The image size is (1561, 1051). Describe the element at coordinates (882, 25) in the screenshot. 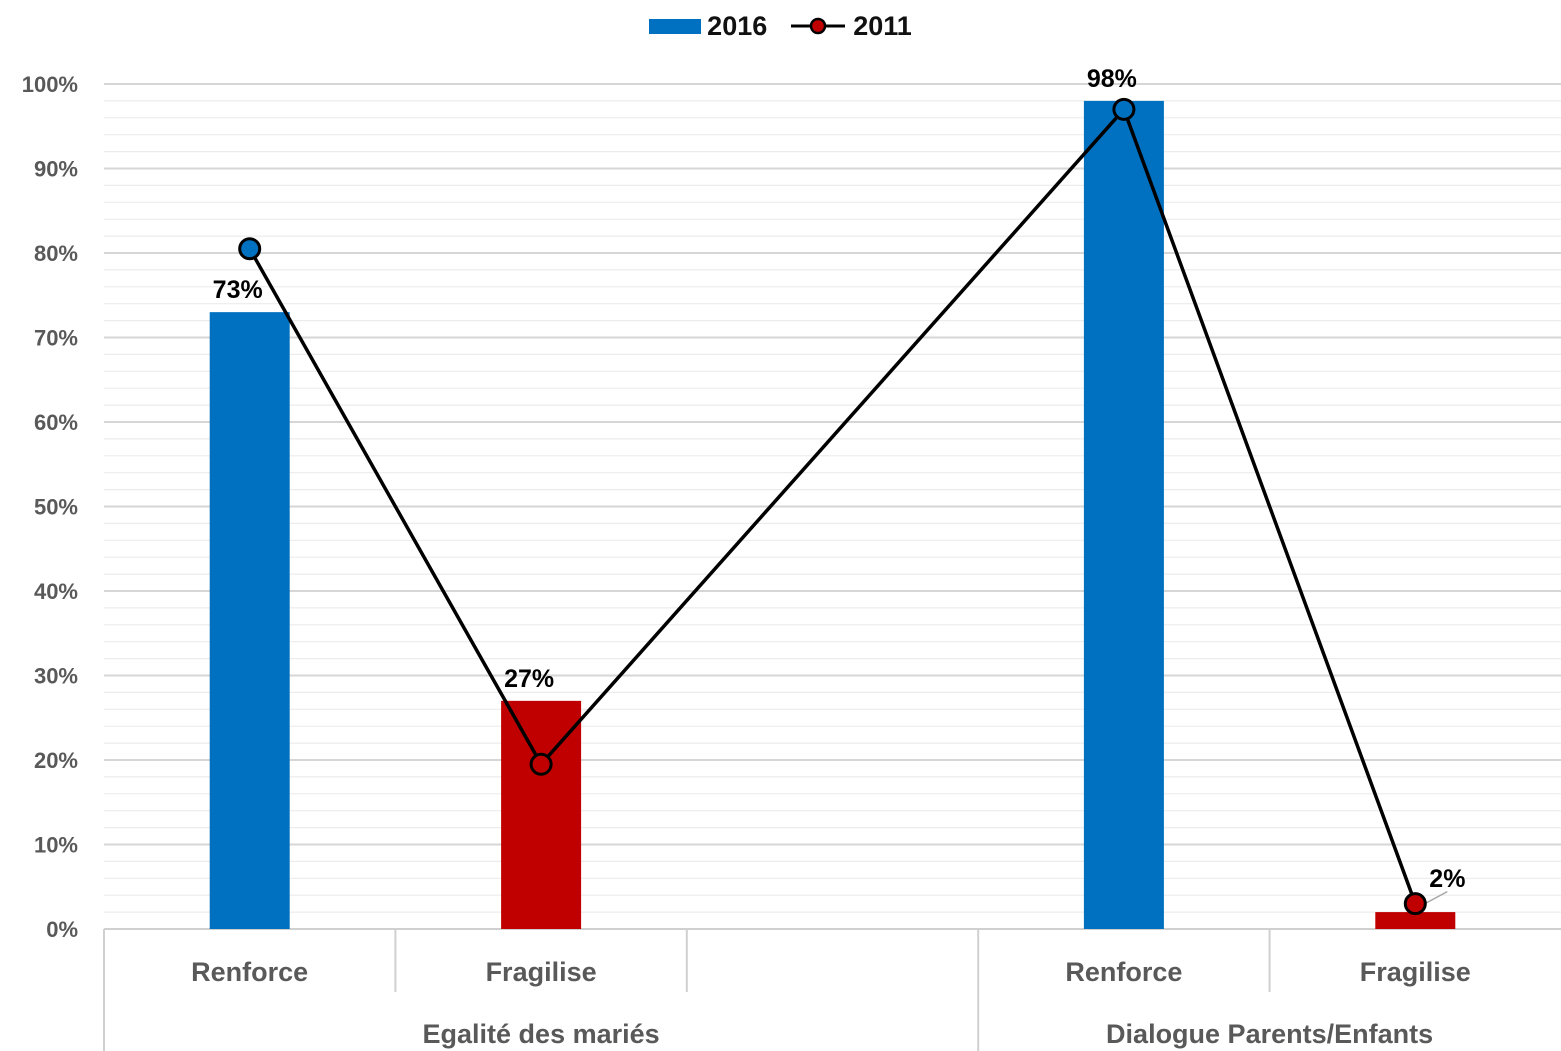

I see `legend-label-2011: 2011` at that location.